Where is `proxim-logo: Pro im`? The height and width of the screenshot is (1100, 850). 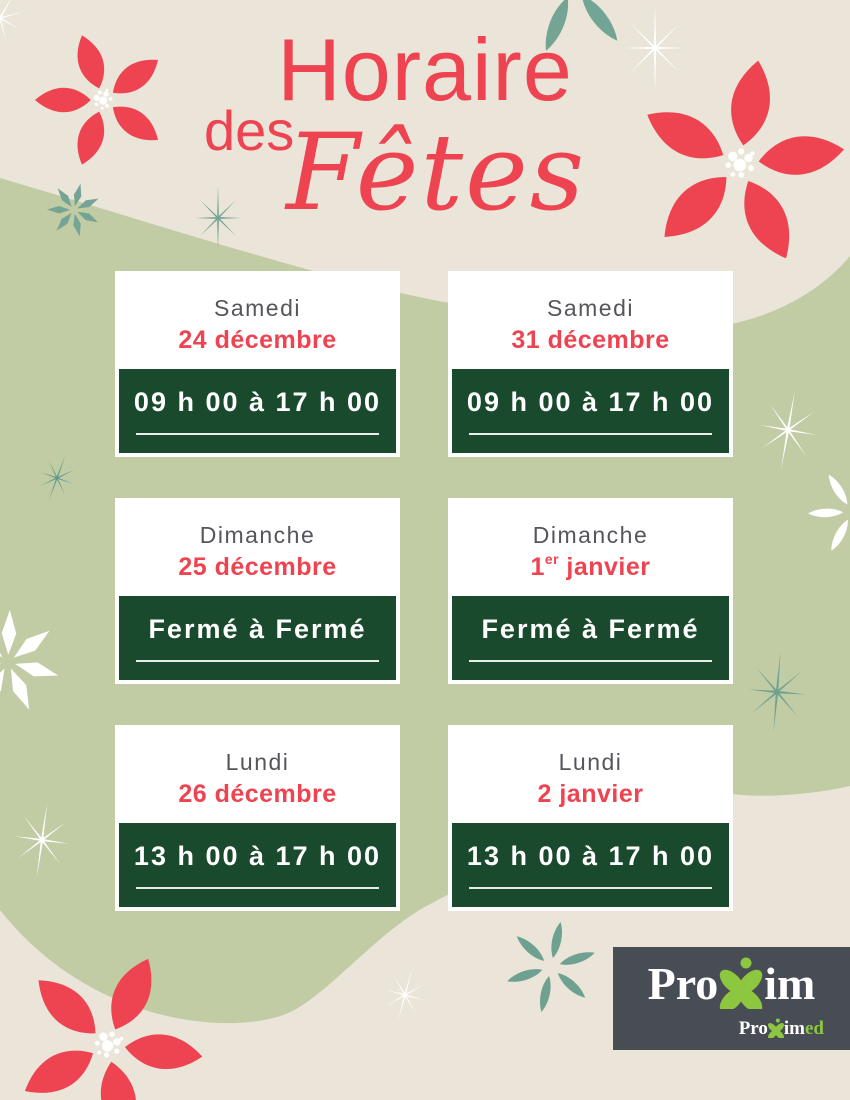
proxim-logo: Pro im is located at coordinates (731, 987).